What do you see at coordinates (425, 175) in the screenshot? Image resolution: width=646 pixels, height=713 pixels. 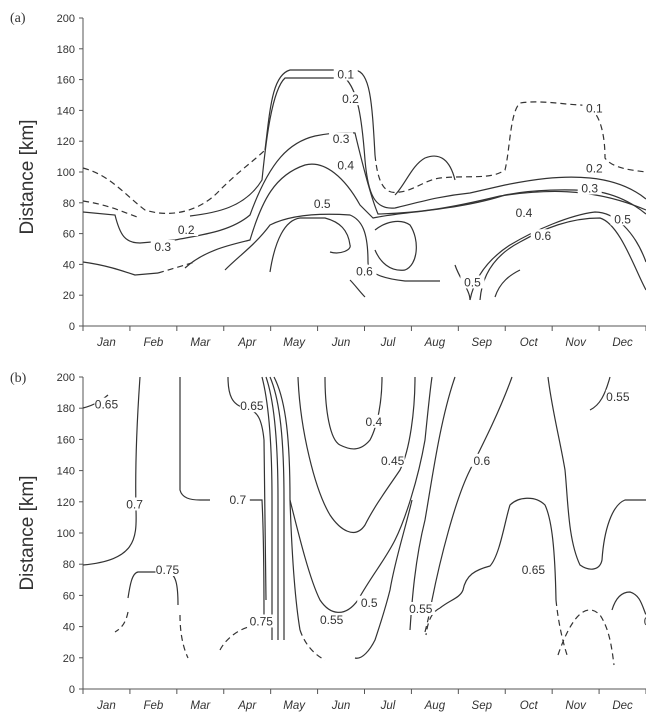 I see `contour-a-bump-aug` at bounding box center [425, 175].